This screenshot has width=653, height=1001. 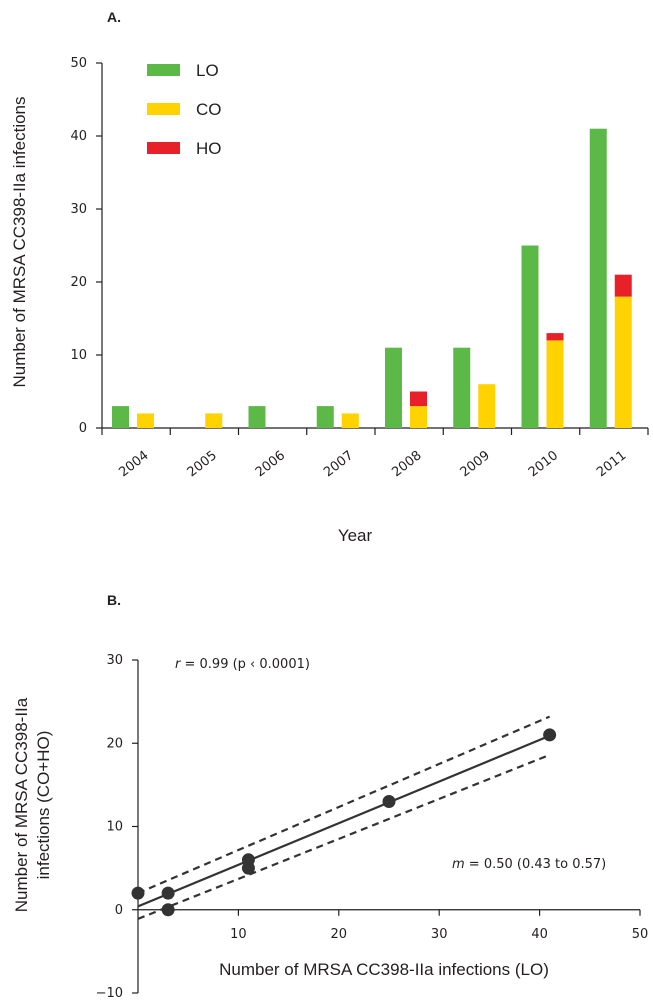 I want to click on panel-b-points, so click(x=344, y=822).